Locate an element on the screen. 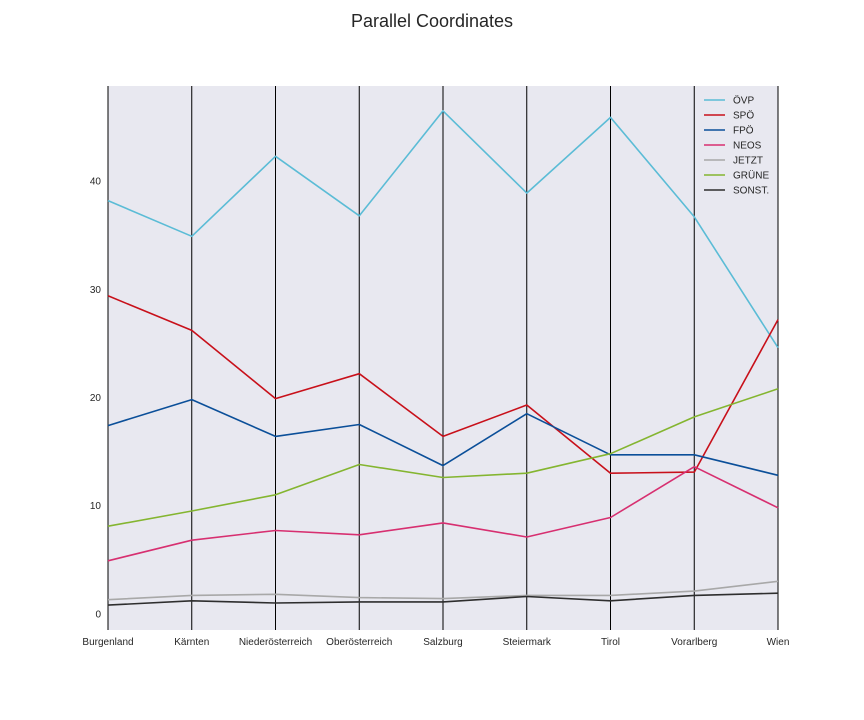 The width and height of the screenshot is (864, 720). legend-label: GRÜNE is located at coordinates (751, 176).